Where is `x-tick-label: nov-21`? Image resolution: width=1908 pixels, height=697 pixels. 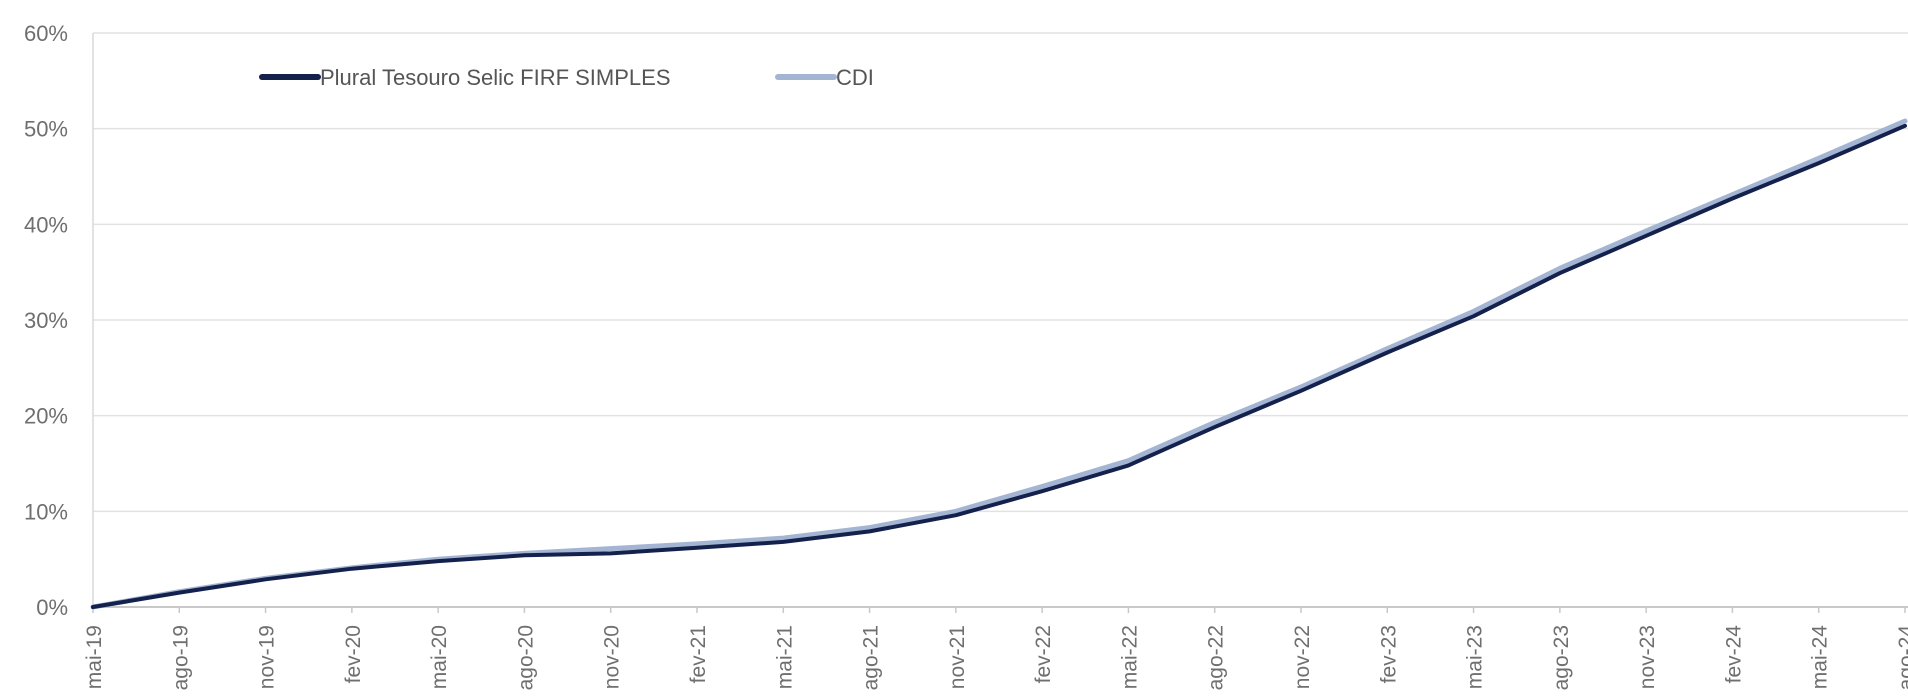 x-tick-label: nov-21 is located at coordinates (957, 657).